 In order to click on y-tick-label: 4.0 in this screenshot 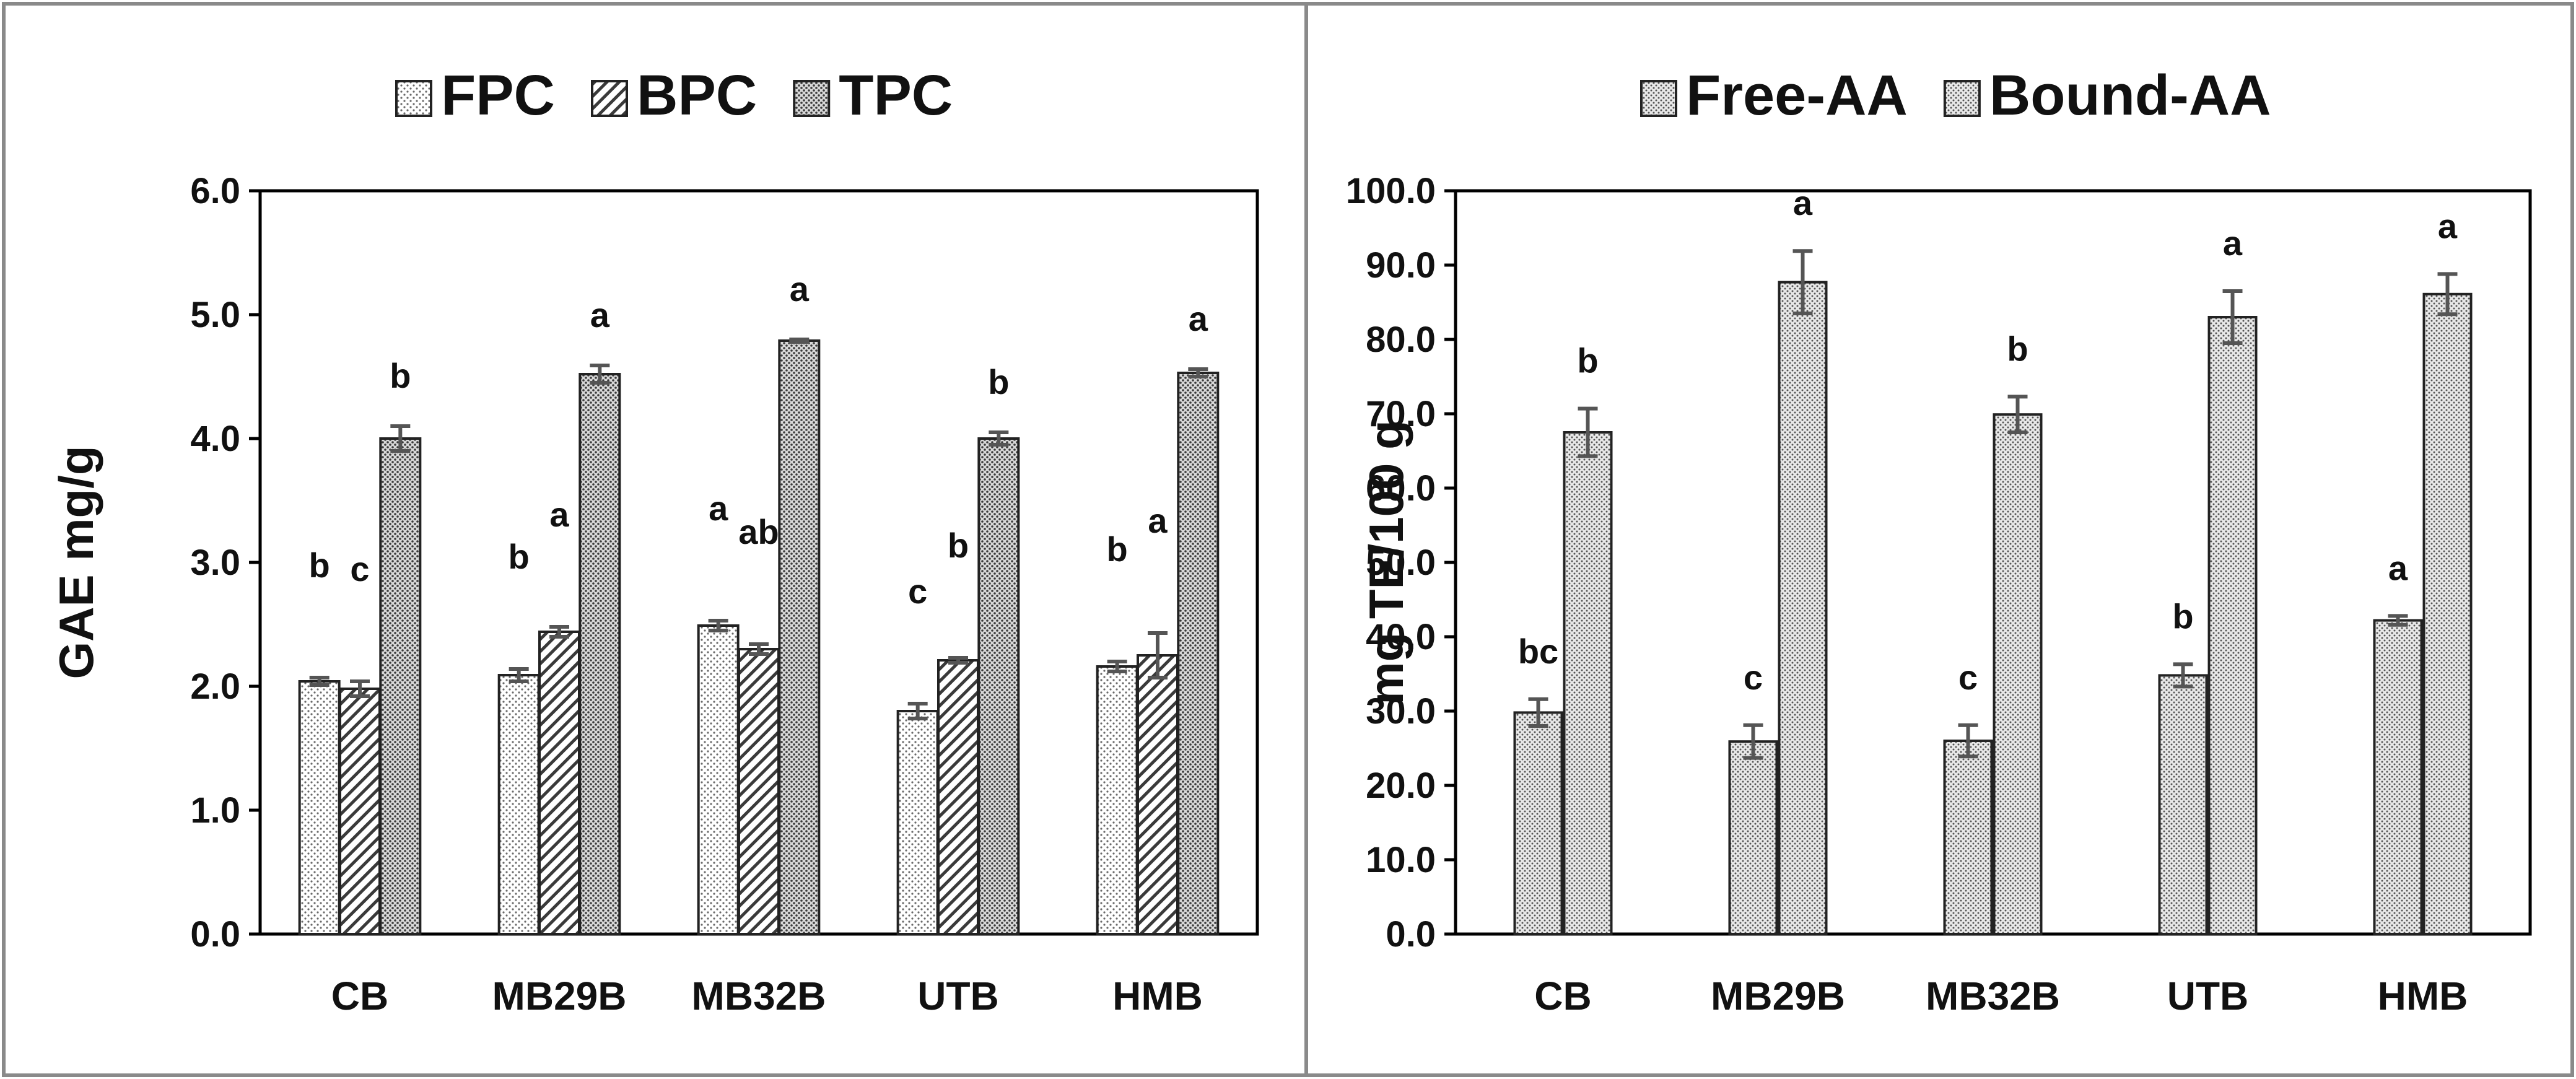, I will do `click(215, 439)`.